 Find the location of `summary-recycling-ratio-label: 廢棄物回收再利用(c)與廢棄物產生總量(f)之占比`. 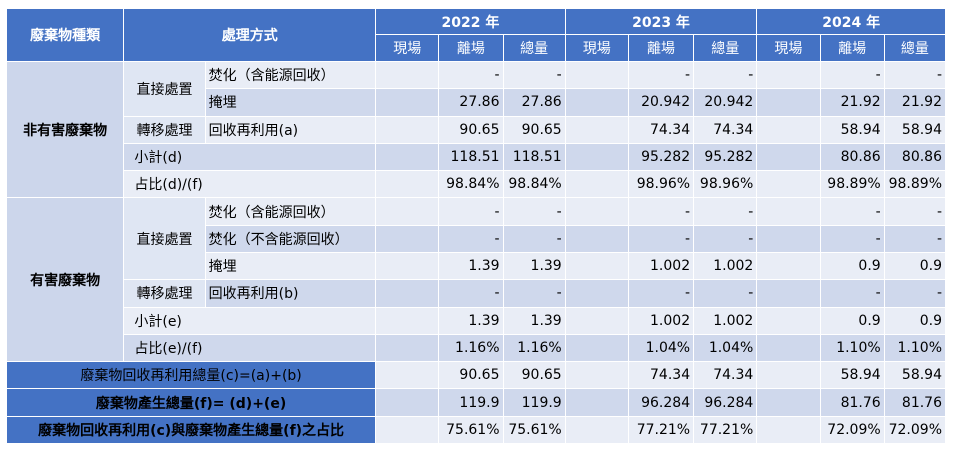

summary-recycling-ratio-label: 廢棄物回收再利用(c)與廢棄物產生總量(f)之占比 is located at coordinates (191, 430).